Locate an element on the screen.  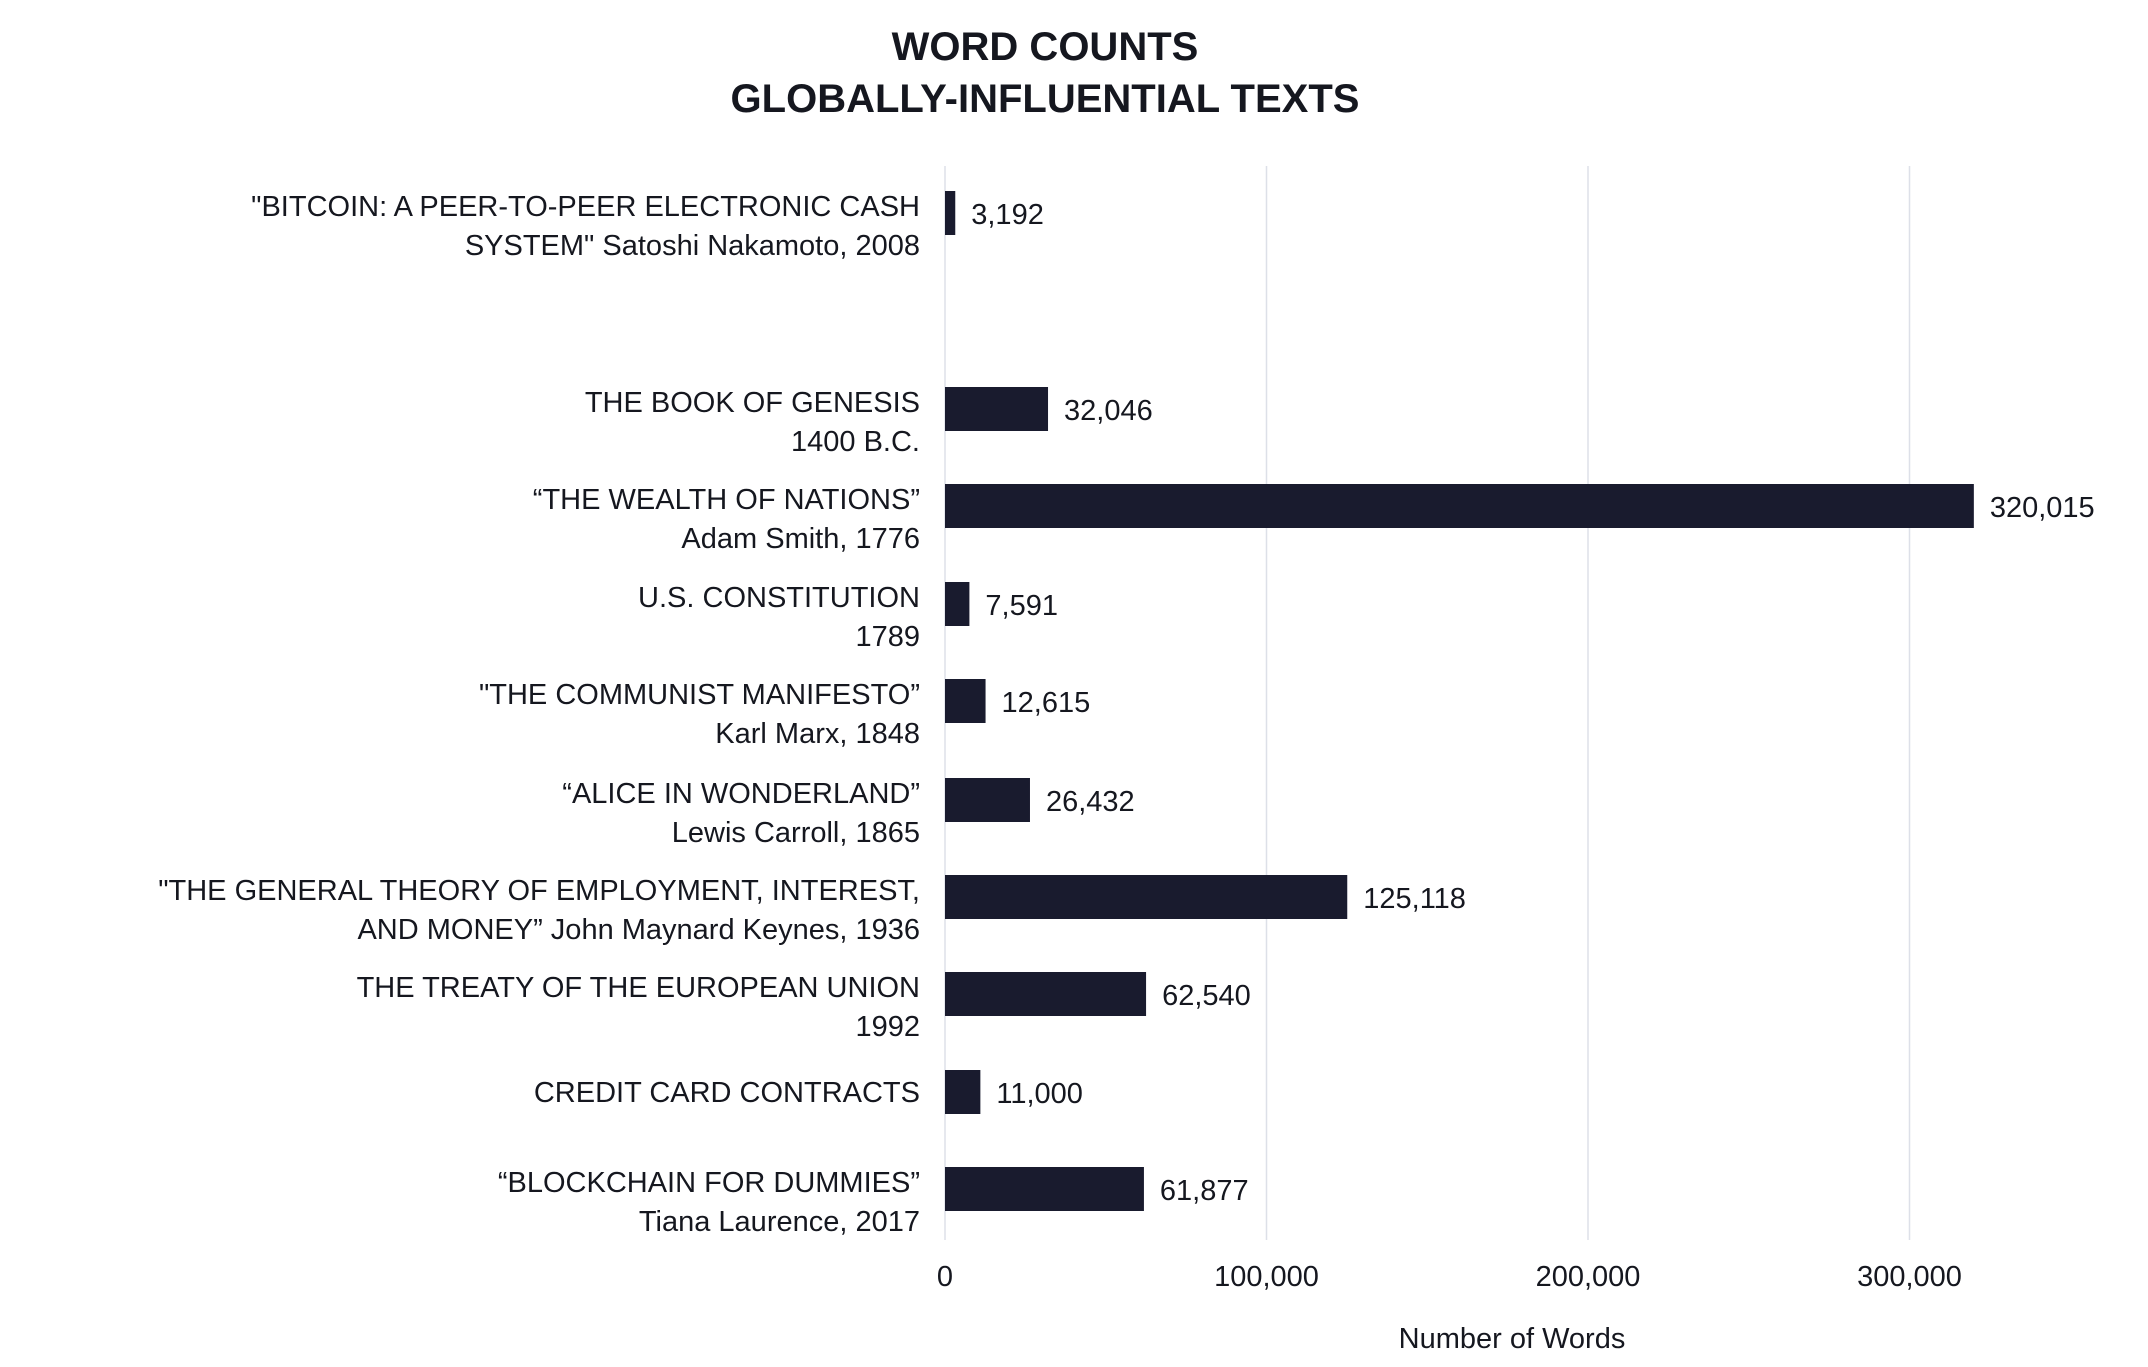
data-label: 7,591 is located at coordinates (1021, 606).